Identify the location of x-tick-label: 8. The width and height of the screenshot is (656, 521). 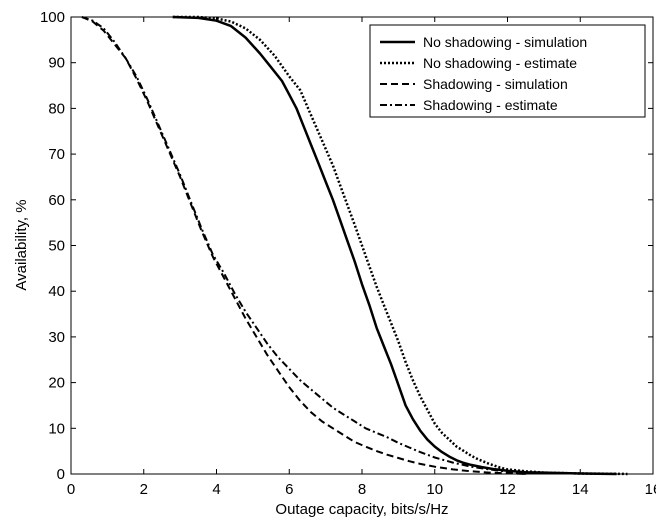
(362, 489).